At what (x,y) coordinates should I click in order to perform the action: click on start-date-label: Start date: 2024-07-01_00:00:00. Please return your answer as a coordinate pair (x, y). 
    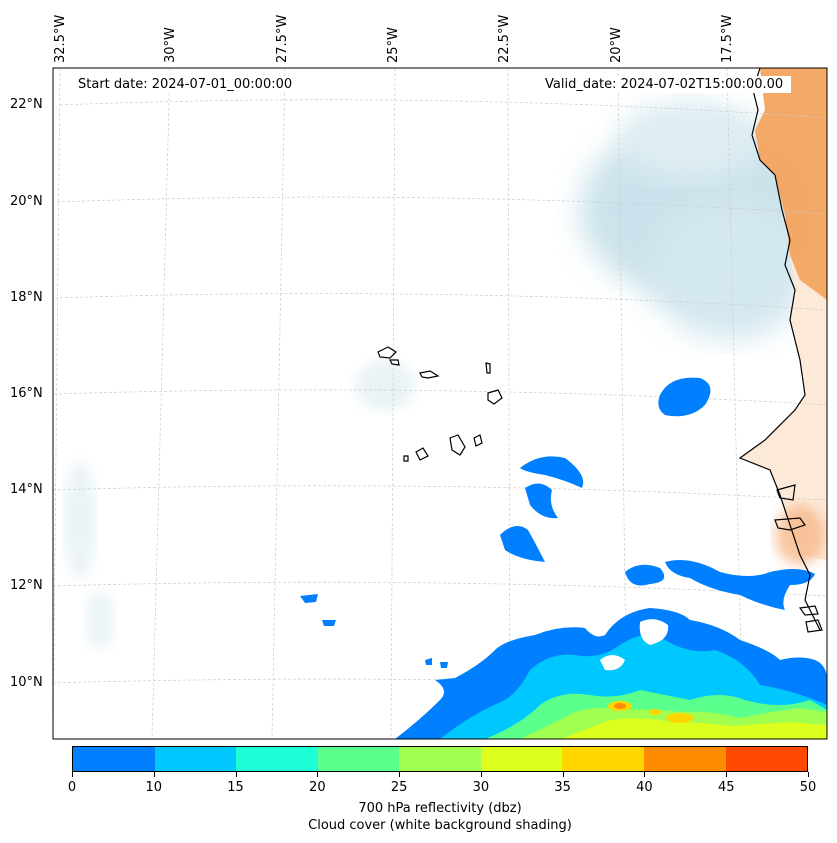
    Looking at the image, I should click on (185, 84).